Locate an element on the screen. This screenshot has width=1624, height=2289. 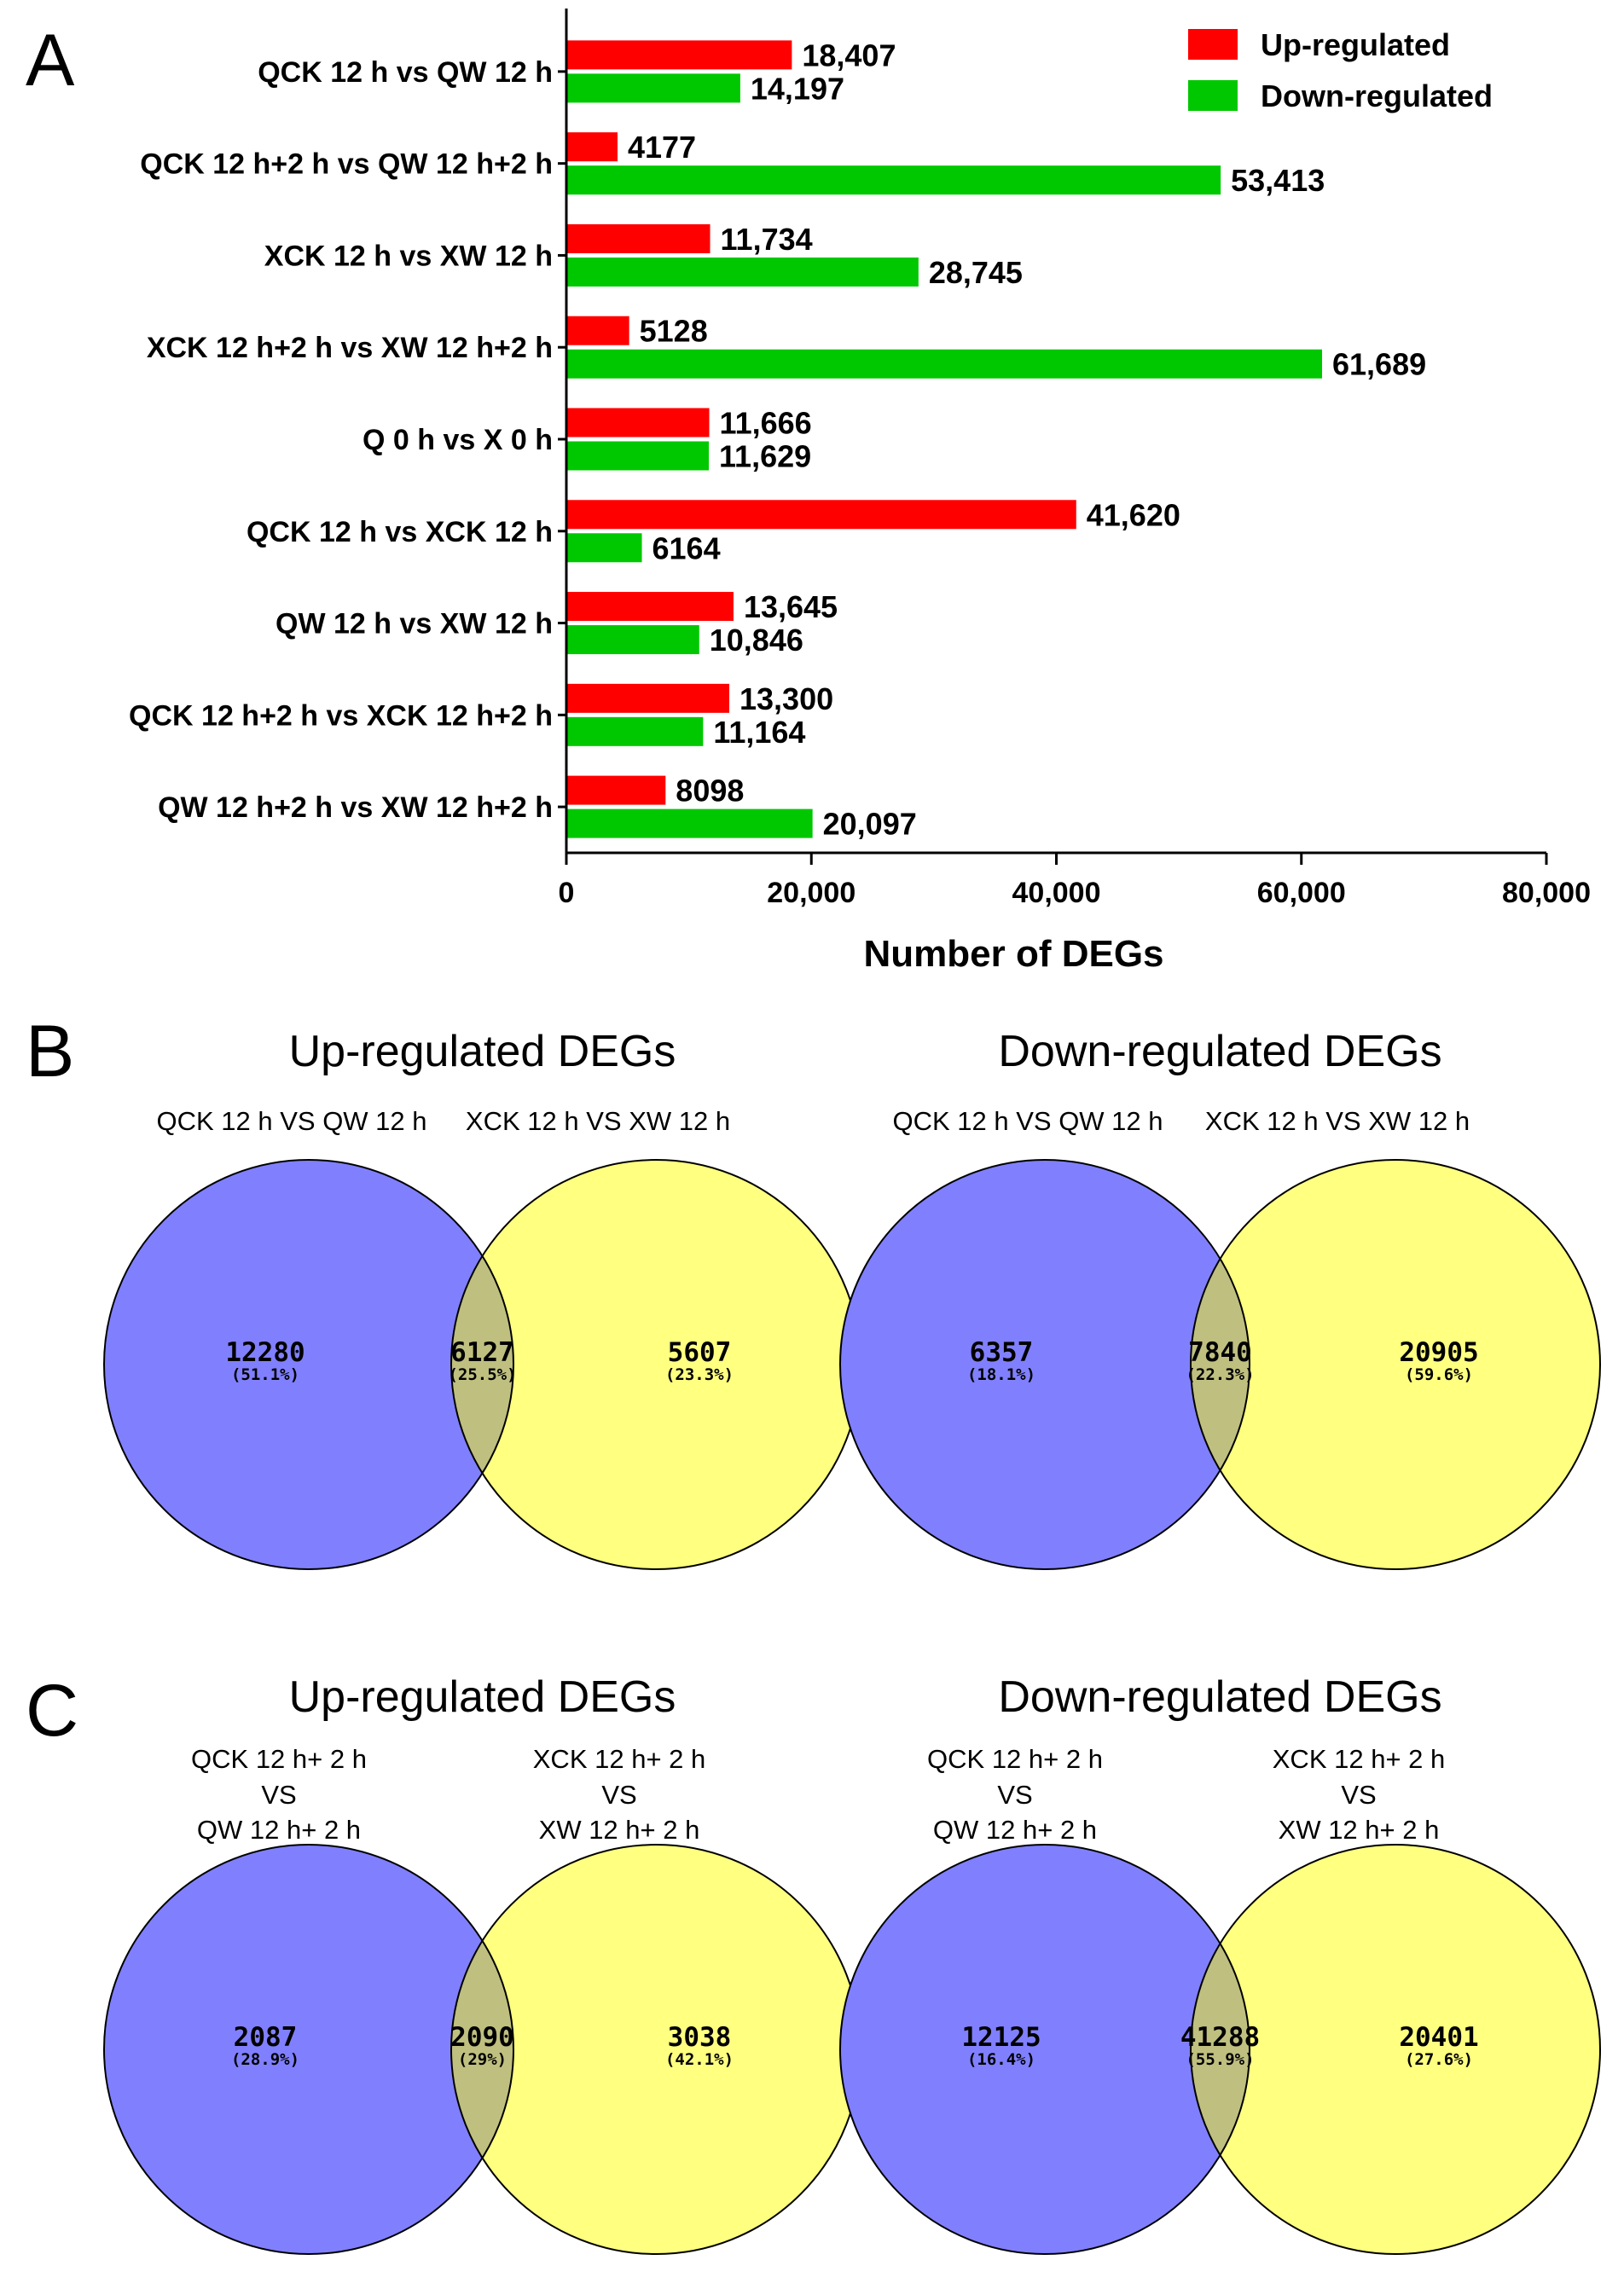
venn-region-overlap-percent: (22.3%) is located at coordinates (1220, 1374).